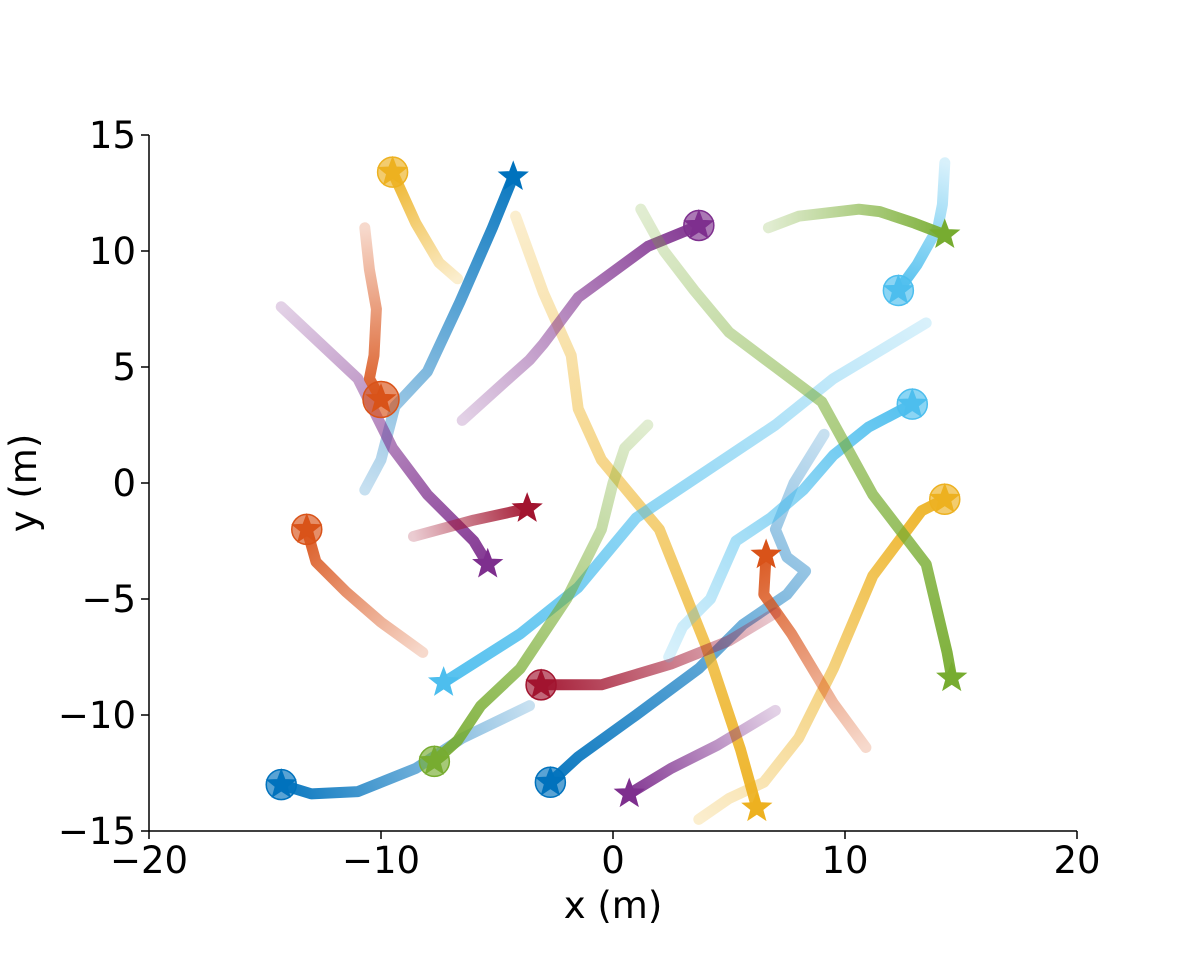  Describe the element at coordinates (108, 599) in the screenshot. I see `y-tick-label: −5` at that location.